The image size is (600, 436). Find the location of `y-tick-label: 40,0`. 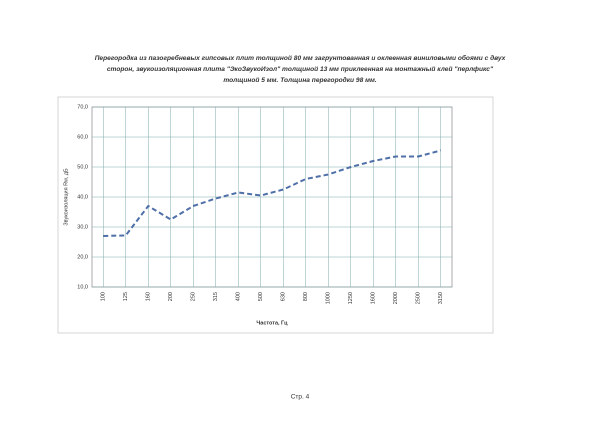

y-tick-label: 40,0 is located at coordinates (82, 197).